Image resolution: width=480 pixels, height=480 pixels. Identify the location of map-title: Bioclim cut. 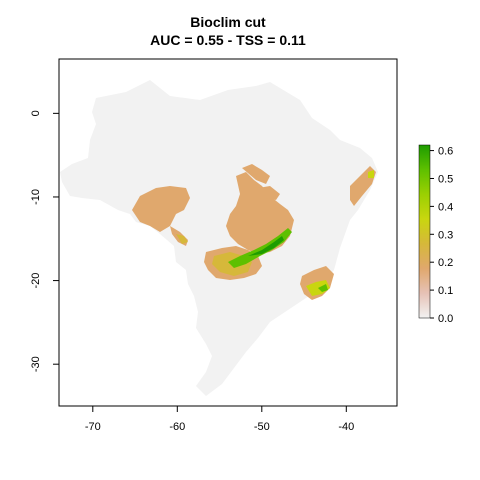
(228, 22).